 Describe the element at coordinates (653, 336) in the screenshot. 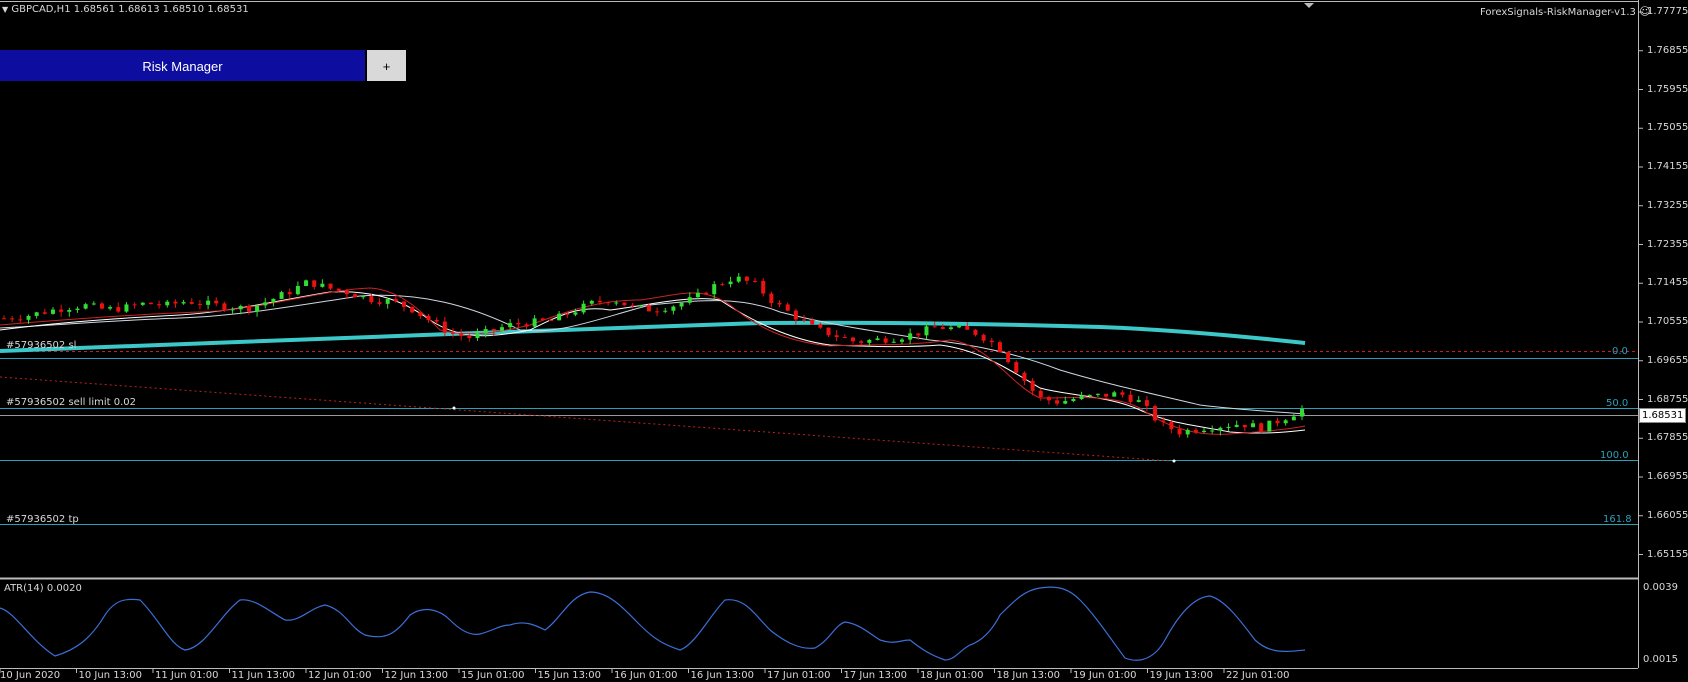

I see `ma-long-line` at that location.